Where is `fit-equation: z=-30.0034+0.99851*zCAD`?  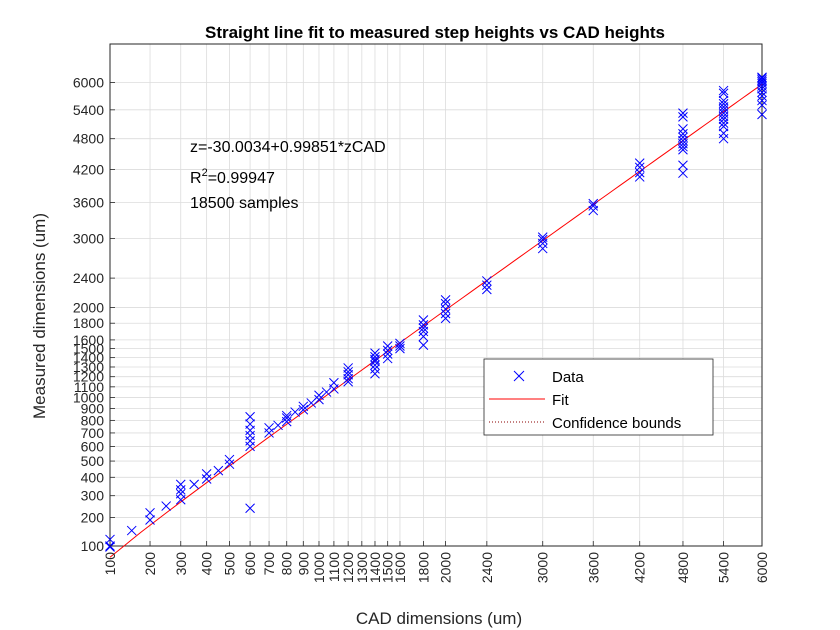 fit-equation: z=-30.0034+0.99851*zCAD is located at coordinates (288, 147).